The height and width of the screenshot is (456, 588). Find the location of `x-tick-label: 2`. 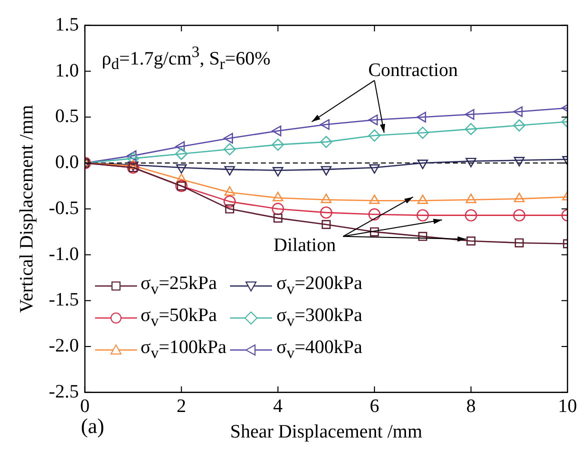

x-tick-label: 2 is located at coordinates (181, 406).